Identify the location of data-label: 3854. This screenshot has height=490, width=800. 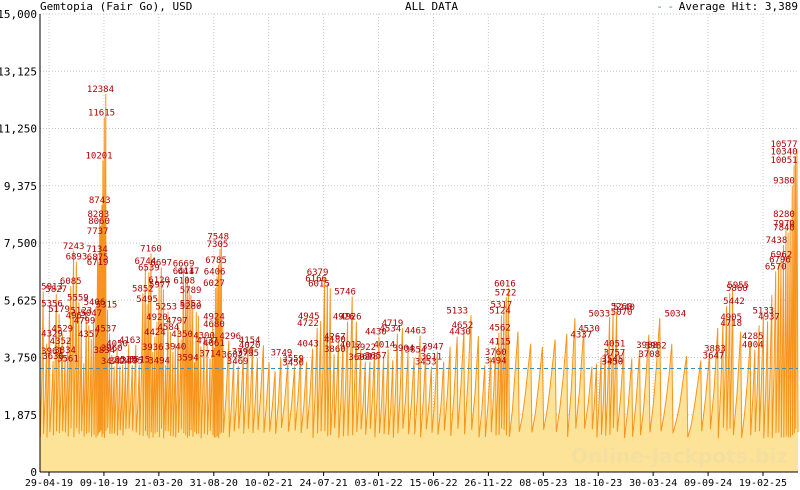
(416, 350).